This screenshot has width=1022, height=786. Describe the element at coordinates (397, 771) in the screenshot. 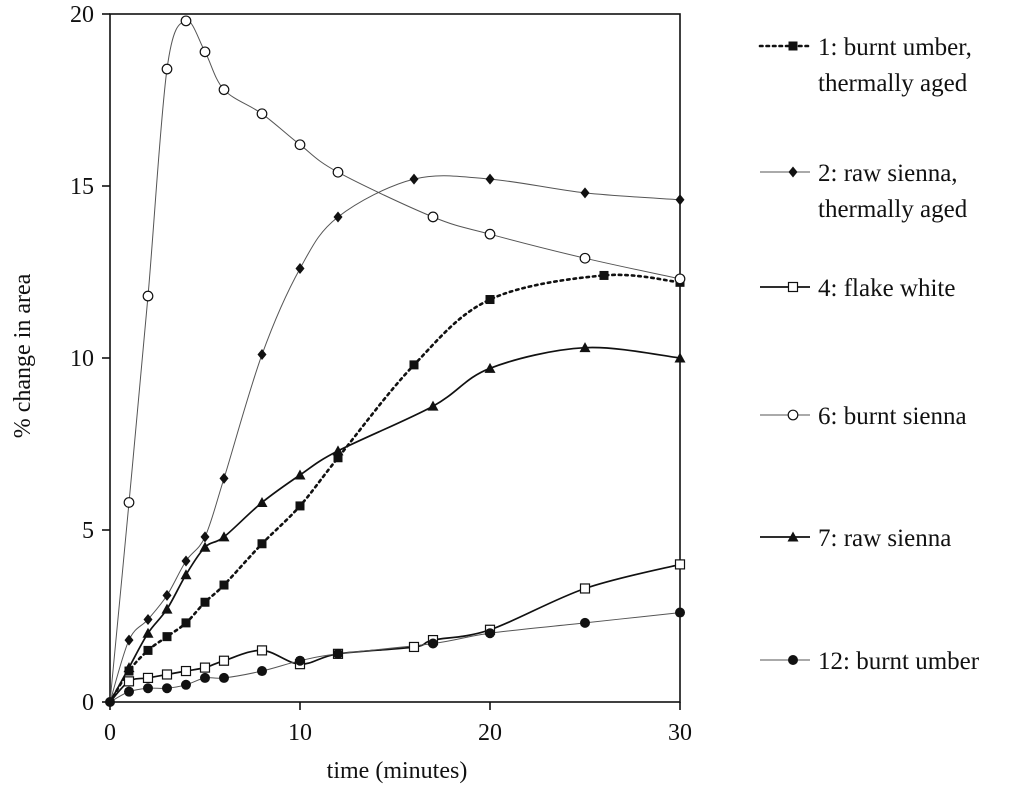

I see `x-axis-title: time (minutes)` at that location.